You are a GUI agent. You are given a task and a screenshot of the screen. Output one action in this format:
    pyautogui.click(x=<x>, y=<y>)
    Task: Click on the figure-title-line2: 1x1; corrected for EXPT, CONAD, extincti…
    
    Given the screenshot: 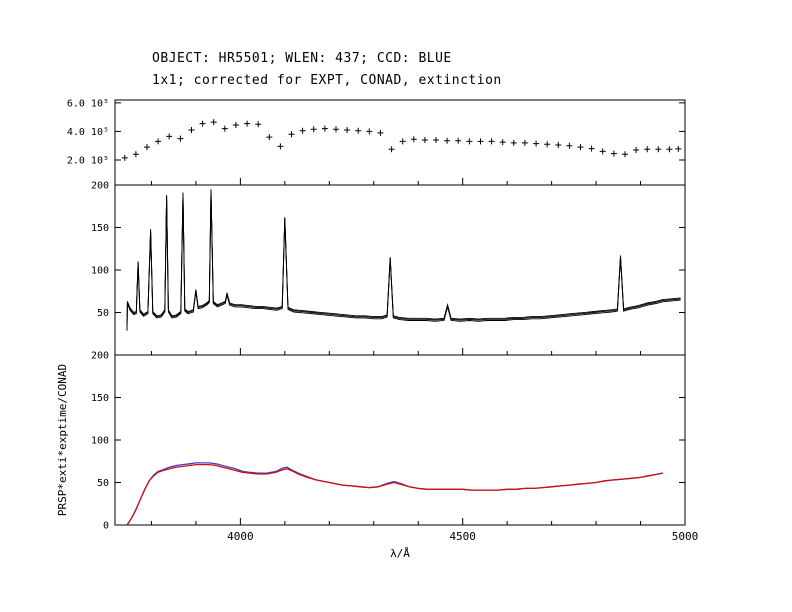 What is the action you would take?
    pyautogui.click(x=327, y=80)
    